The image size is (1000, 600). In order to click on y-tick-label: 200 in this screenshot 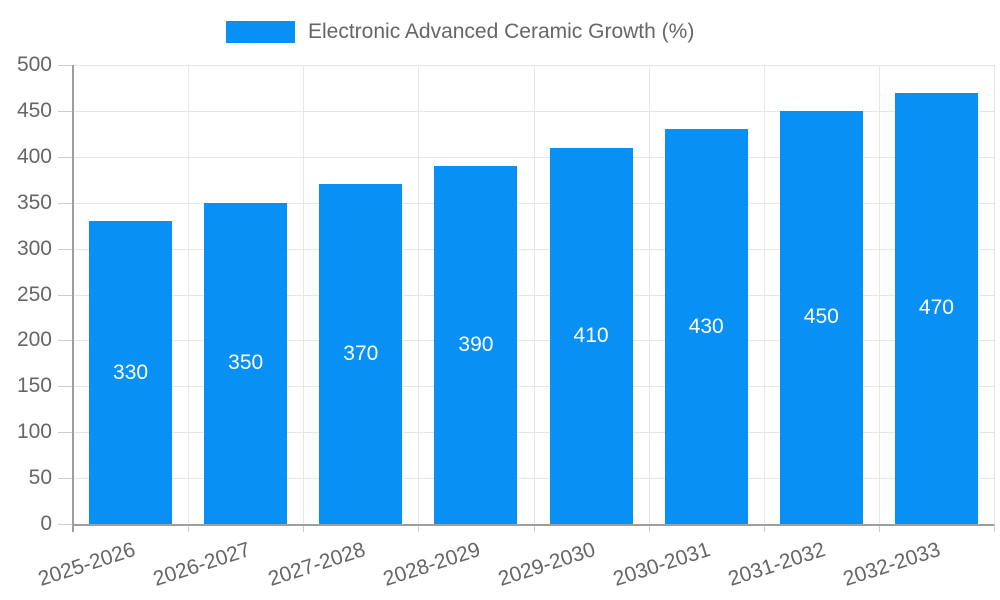, I will do `click(34, 340)`.